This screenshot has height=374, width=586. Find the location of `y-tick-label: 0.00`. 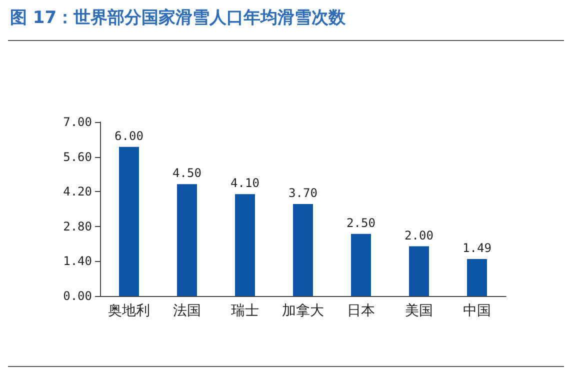

y-tick-label: 0.00 is located at coordinates (77, 296).